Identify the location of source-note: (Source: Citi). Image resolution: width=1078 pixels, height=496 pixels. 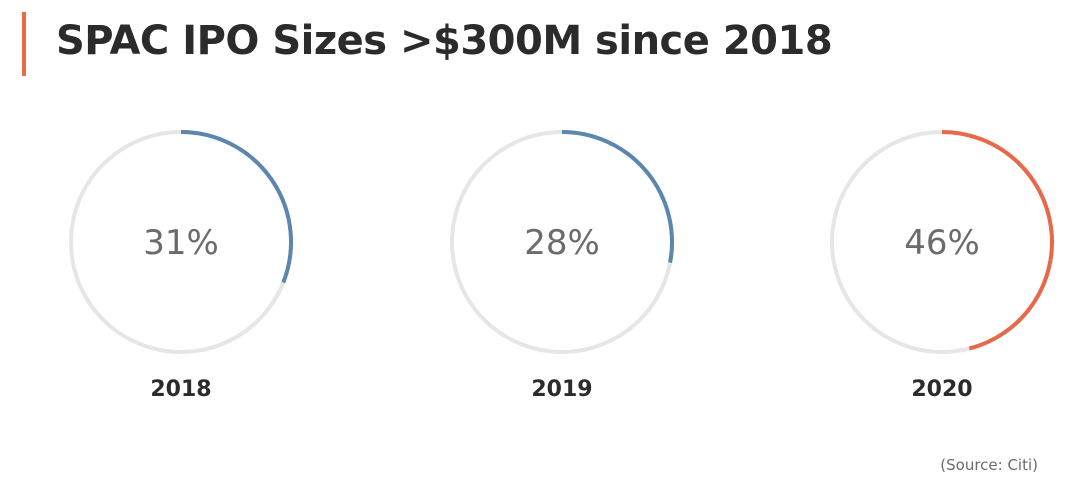
(989, 465).